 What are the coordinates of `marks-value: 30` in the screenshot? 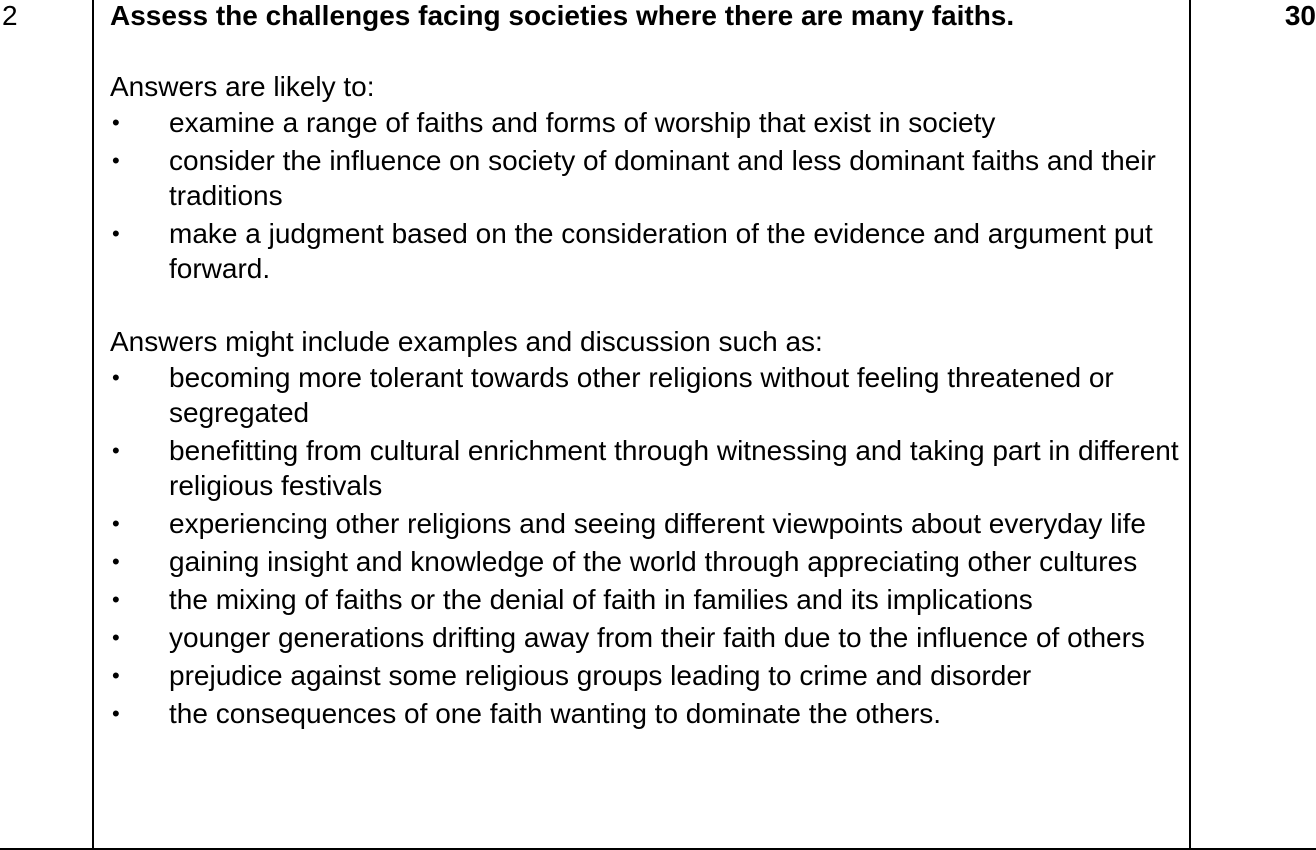 It's located at (1300, 15).